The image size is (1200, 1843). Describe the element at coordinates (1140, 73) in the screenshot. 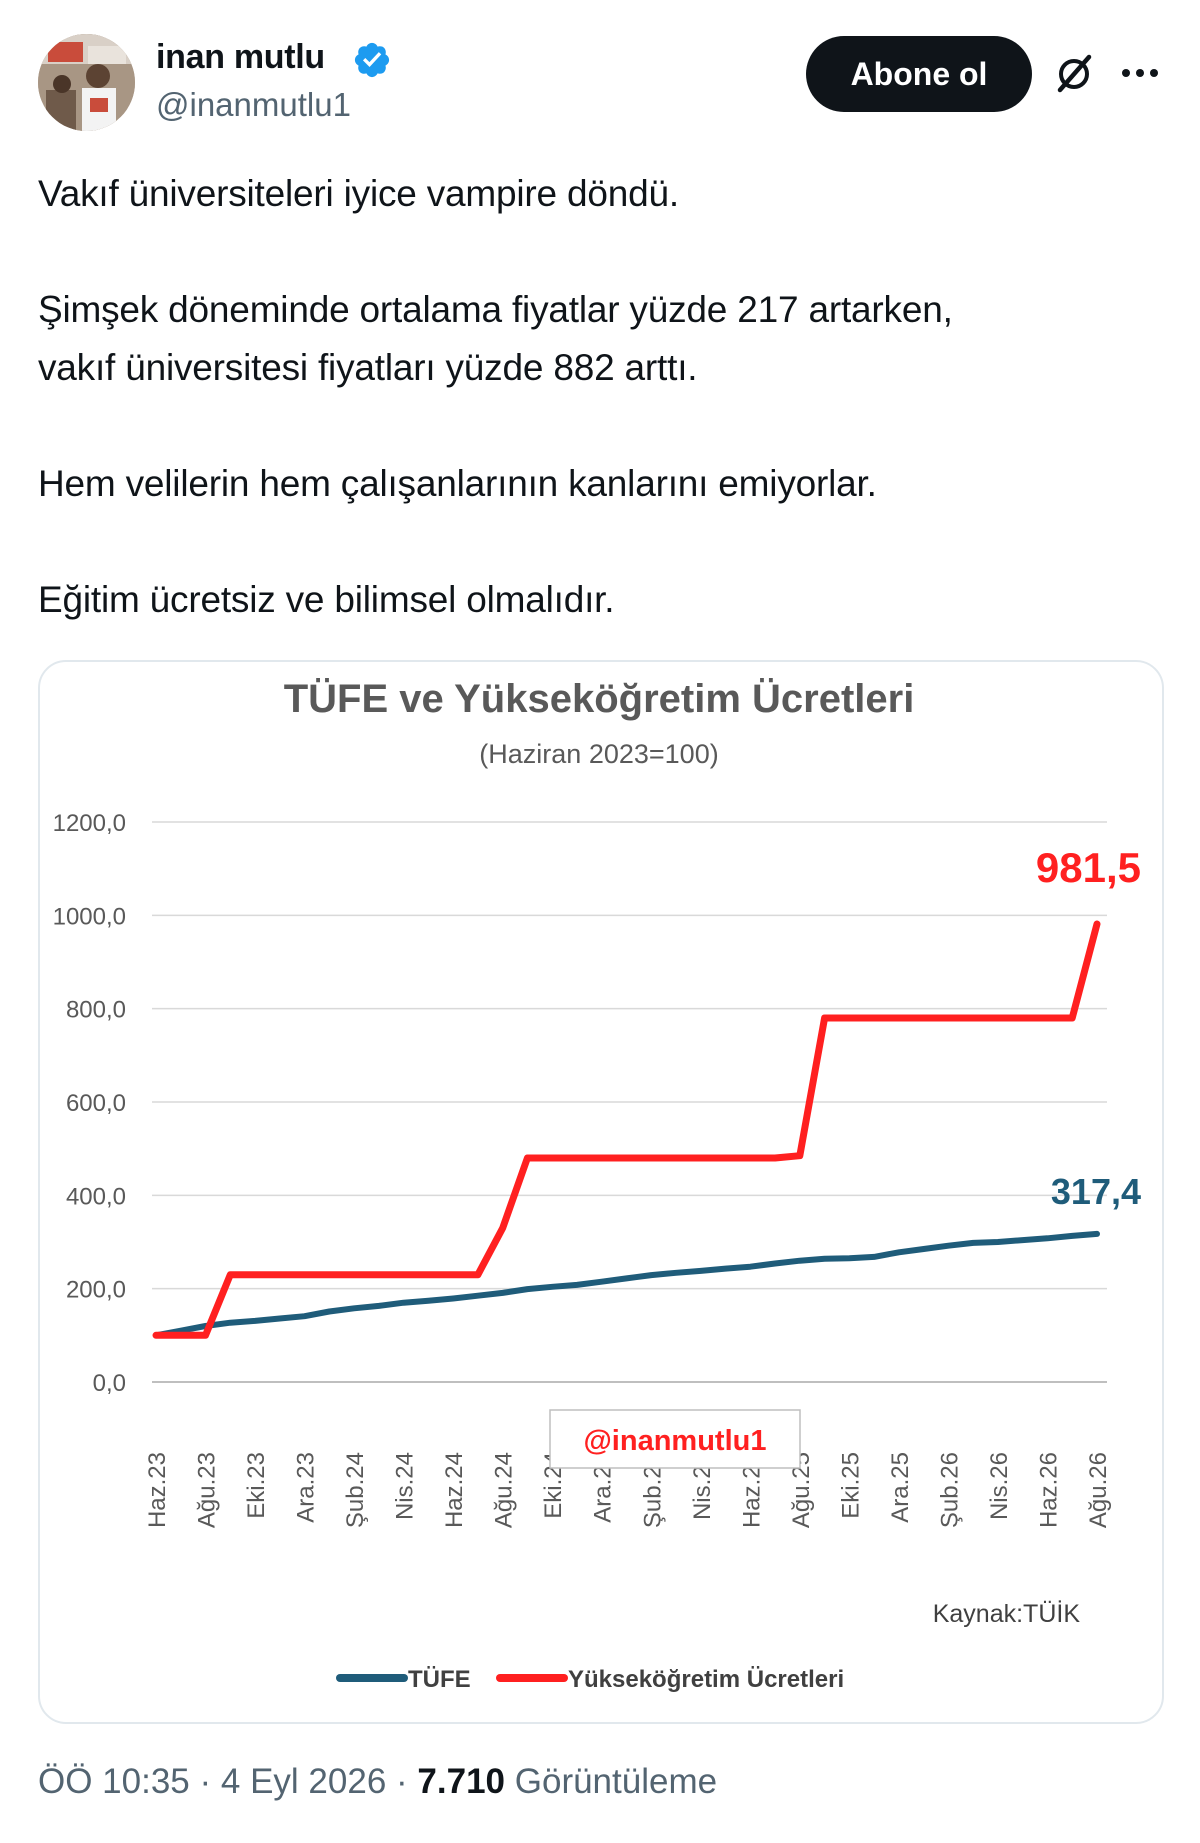

I see `more-options-icon` at that location.